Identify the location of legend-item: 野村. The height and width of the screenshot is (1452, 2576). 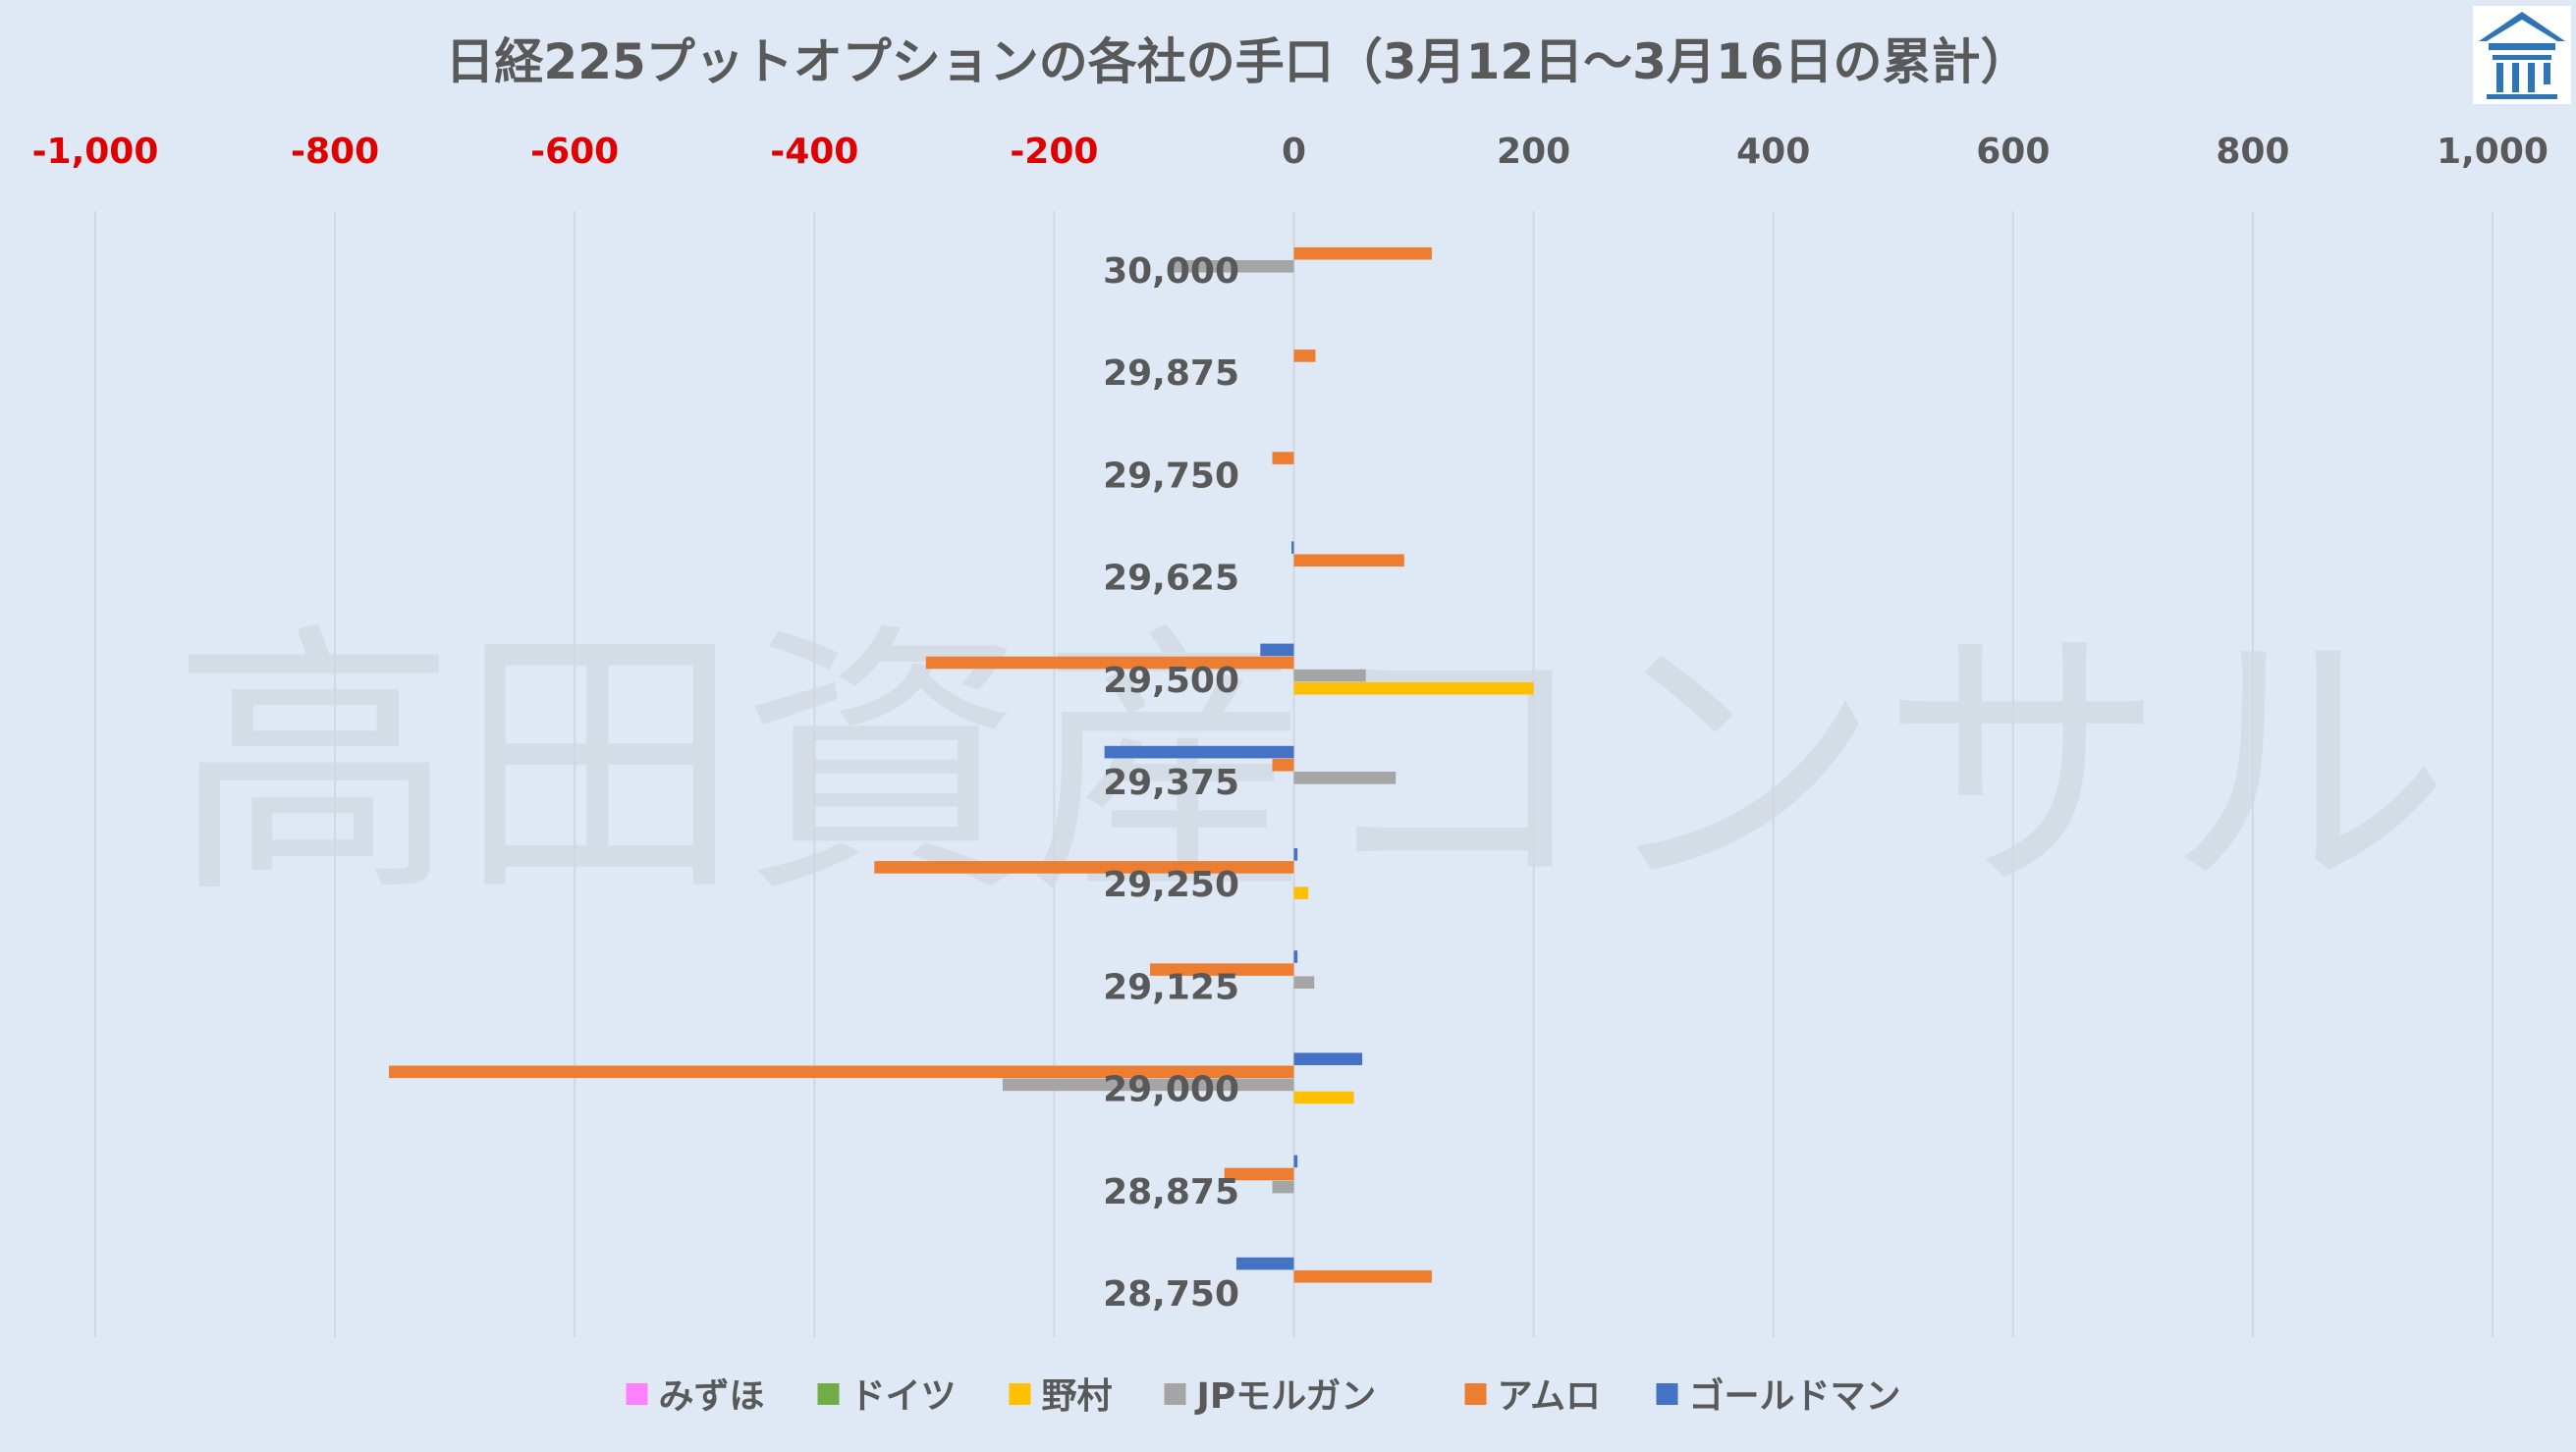
(1061, 1397).